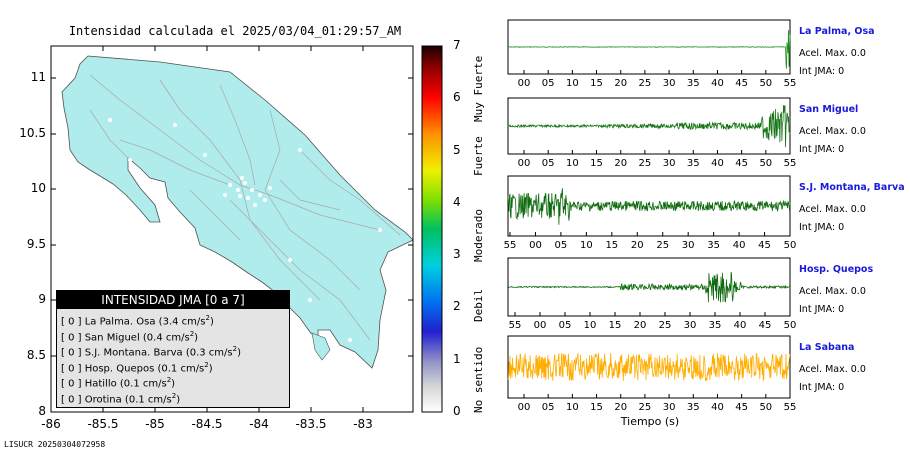 Image resolution: width=910 pixels, height=460 pixels. Describe the element at coordinates (116, 399) in the screenshot. I see `legend-row-text: [ 0 ] Orotina (0.1 cm/s` at that location.